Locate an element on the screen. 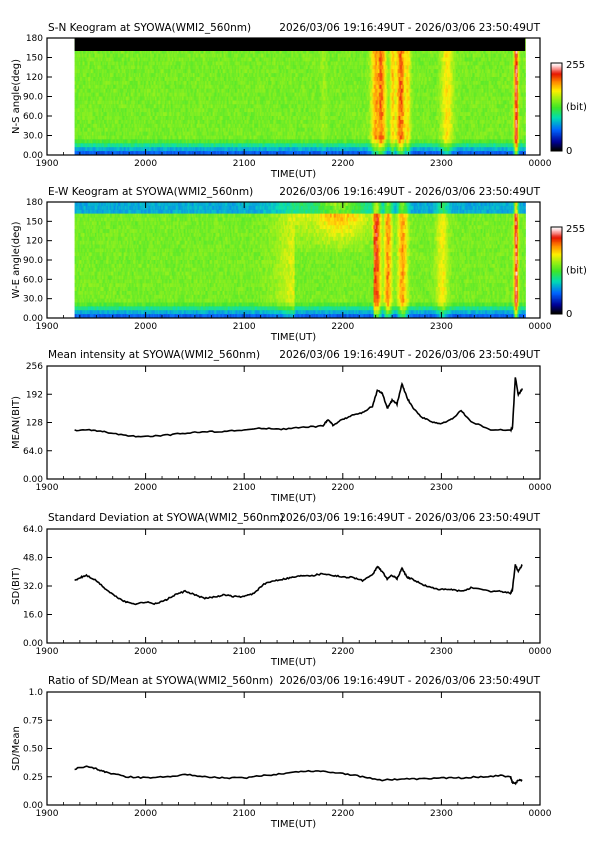 The width and height of the screenshot is (595, 842). x-tick-label-2-4: 2300 is located at coordinates (441, 488).